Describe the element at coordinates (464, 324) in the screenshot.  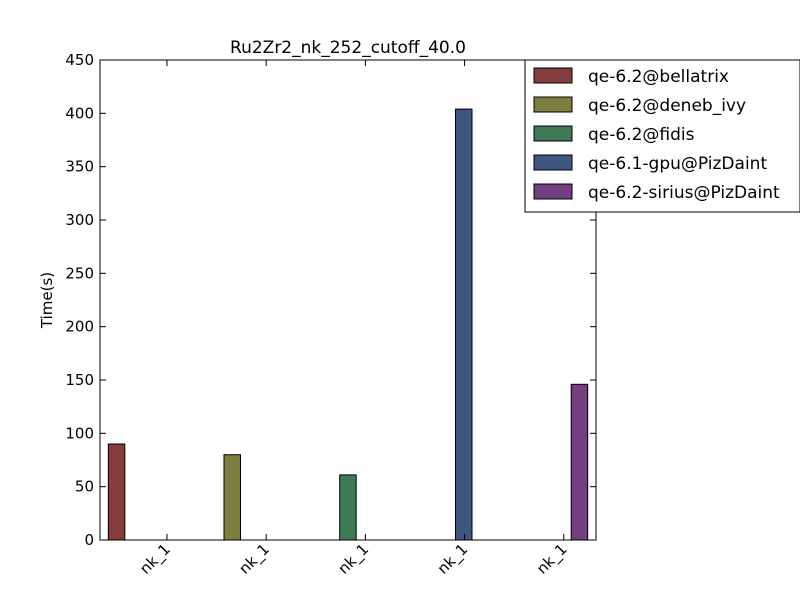
I see `bar-qe-6.1-gpu@PizDaint-3` at that location.